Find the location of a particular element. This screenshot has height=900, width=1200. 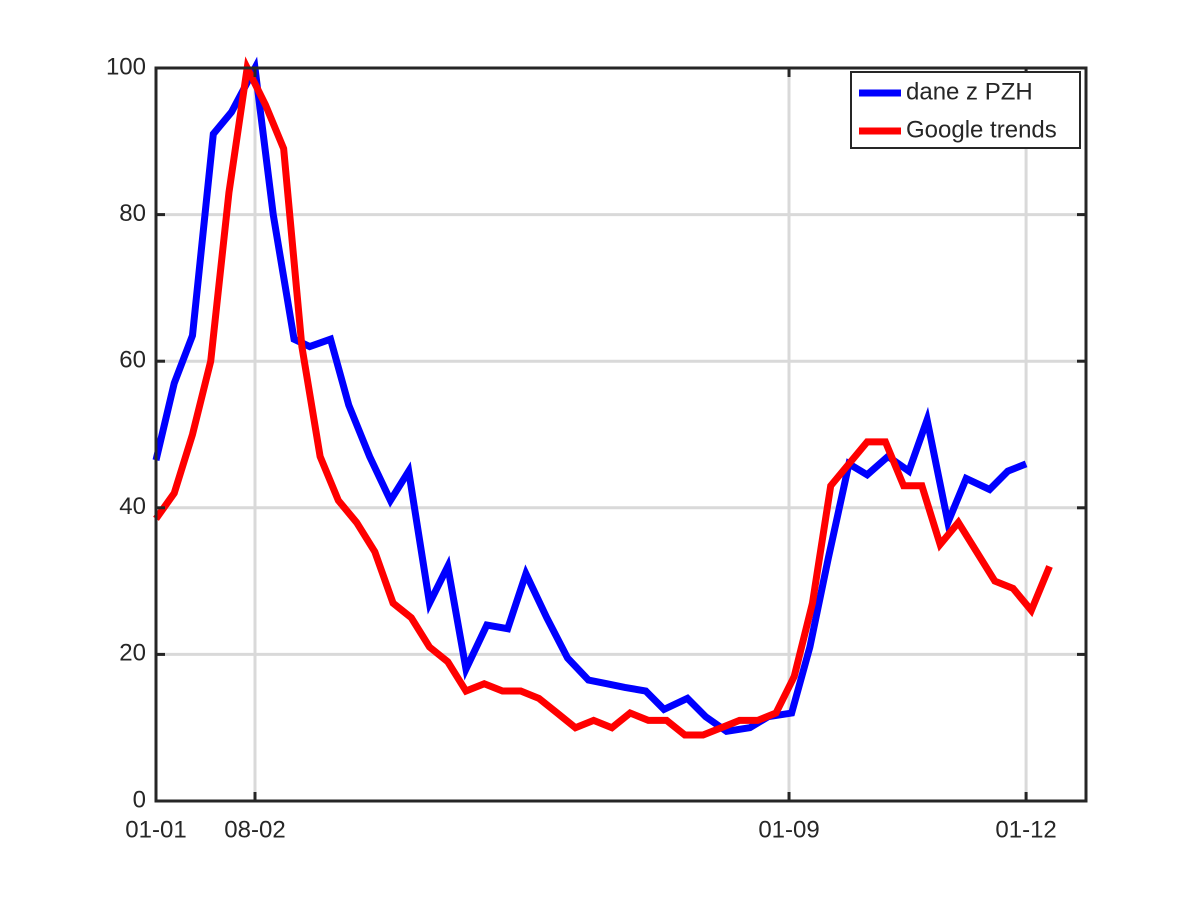

legend-box is located at coordinates (965, 110).